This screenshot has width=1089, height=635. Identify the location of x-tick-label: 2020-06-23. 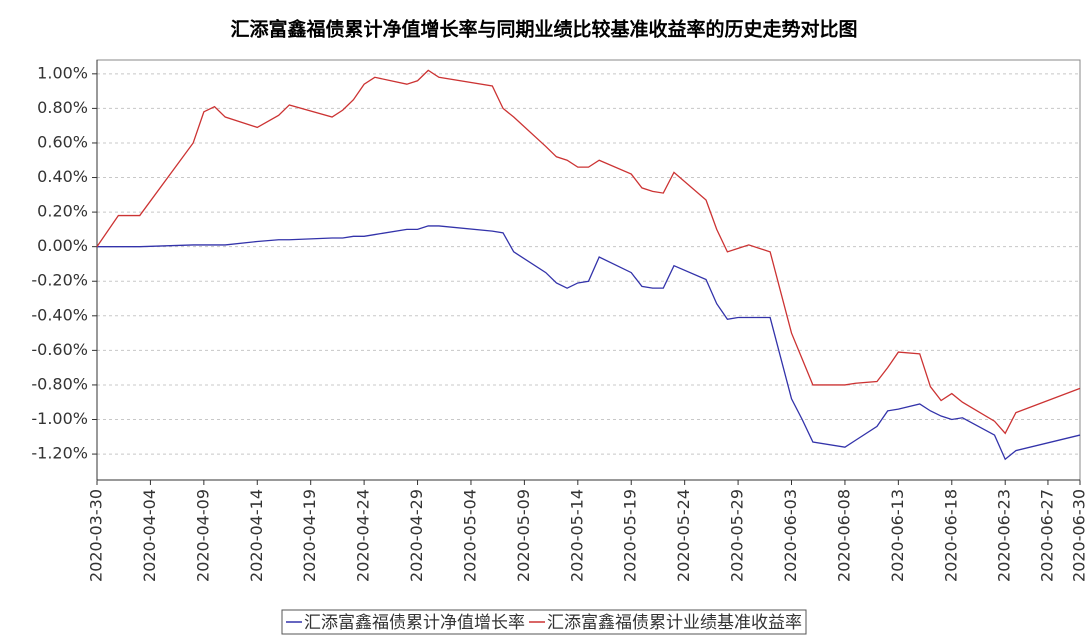
(1004, 535).